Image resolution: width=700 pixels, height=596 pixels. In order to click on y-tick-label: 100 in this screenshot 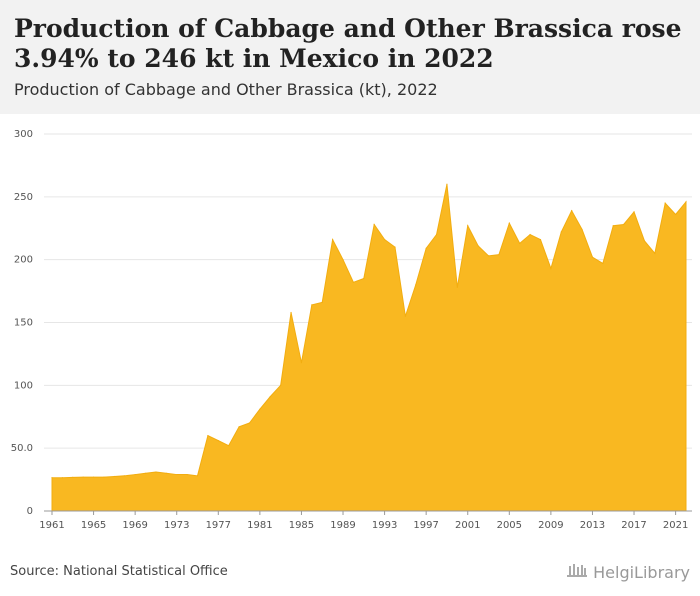, I will do `click(23, 385)`.